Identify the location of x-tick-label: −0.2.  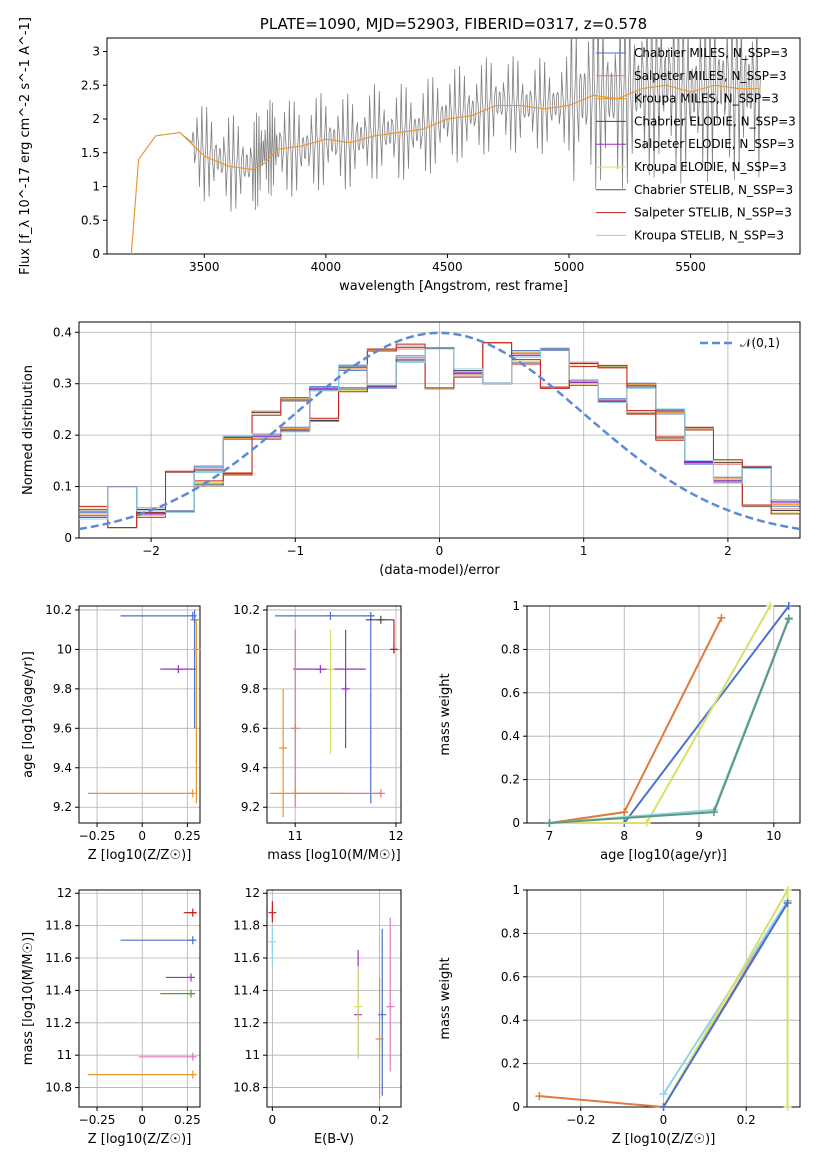
(580, 1120).